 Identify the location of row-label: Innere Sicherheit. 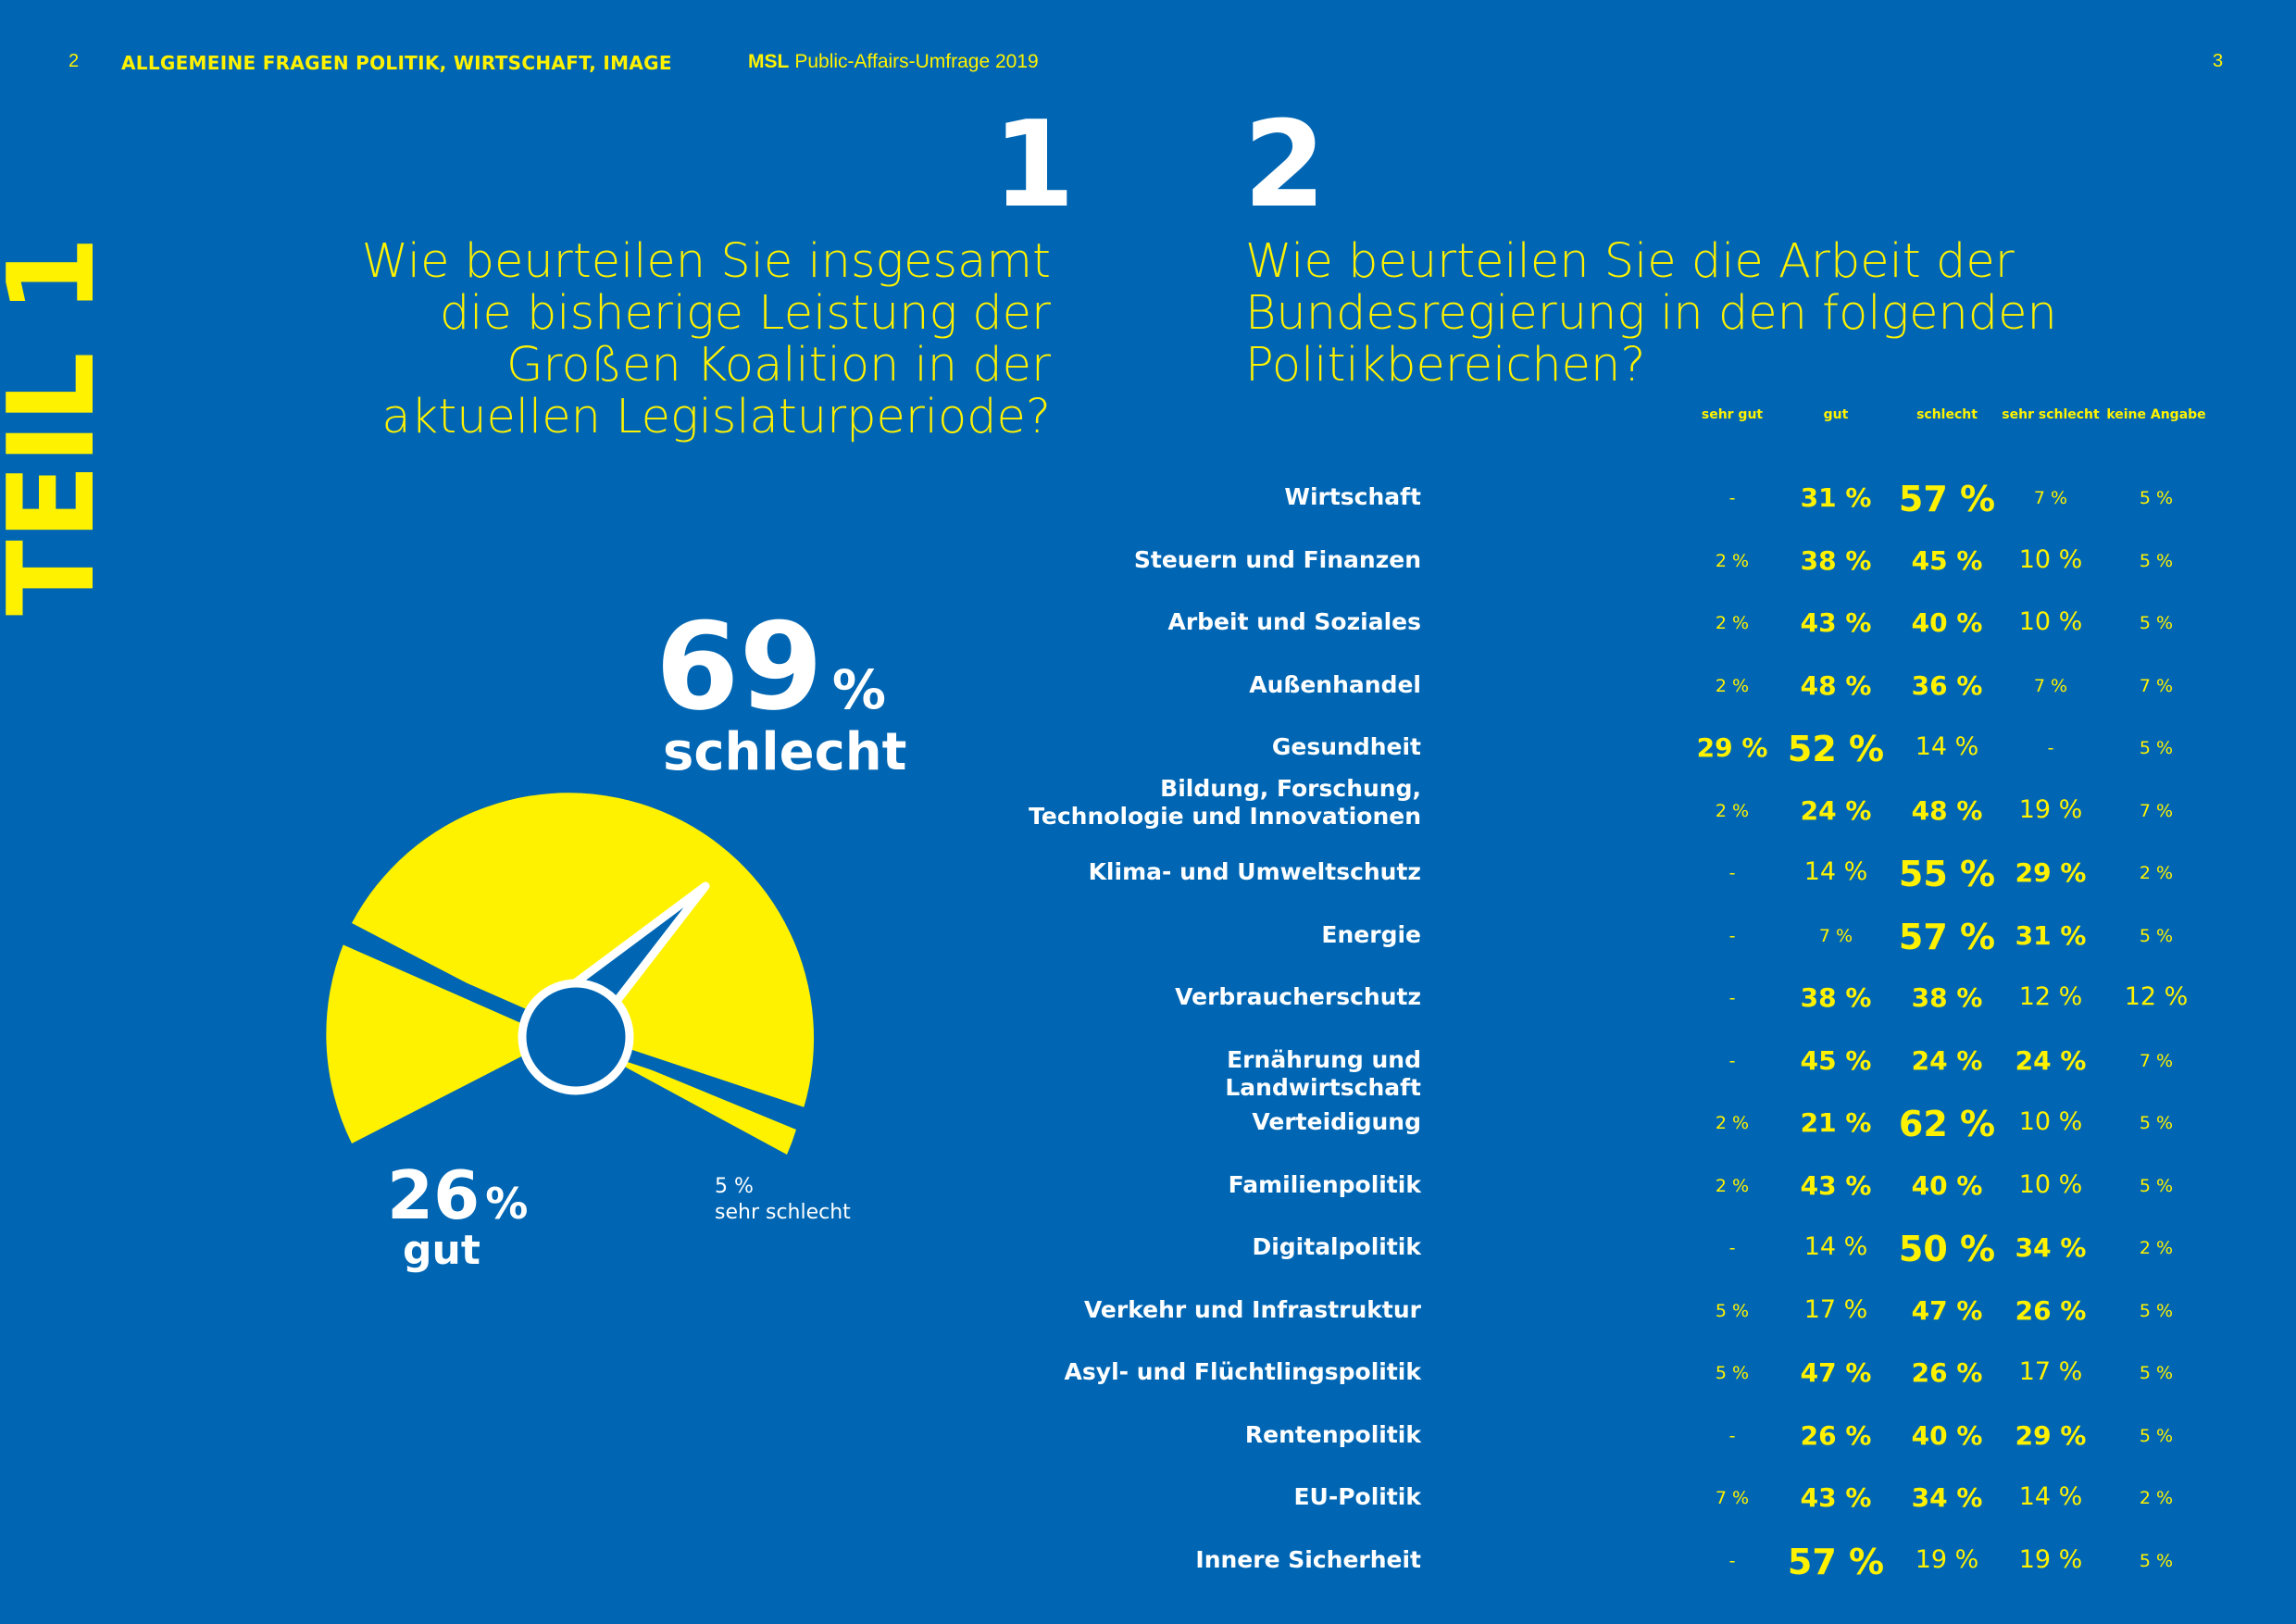
(1308, 1559).